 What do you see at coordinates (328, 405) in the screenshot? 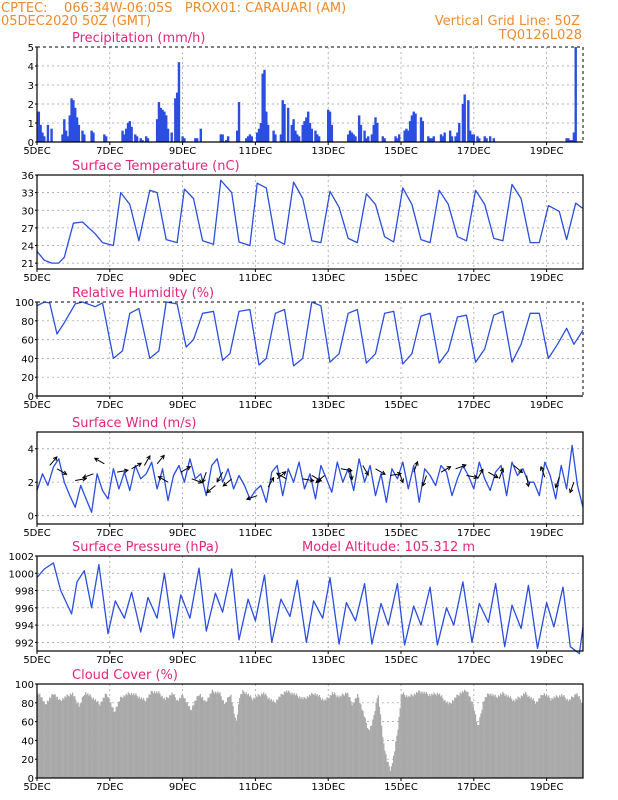
I see `x-tick-label: 13DEC` at bounding box center [328, 405].